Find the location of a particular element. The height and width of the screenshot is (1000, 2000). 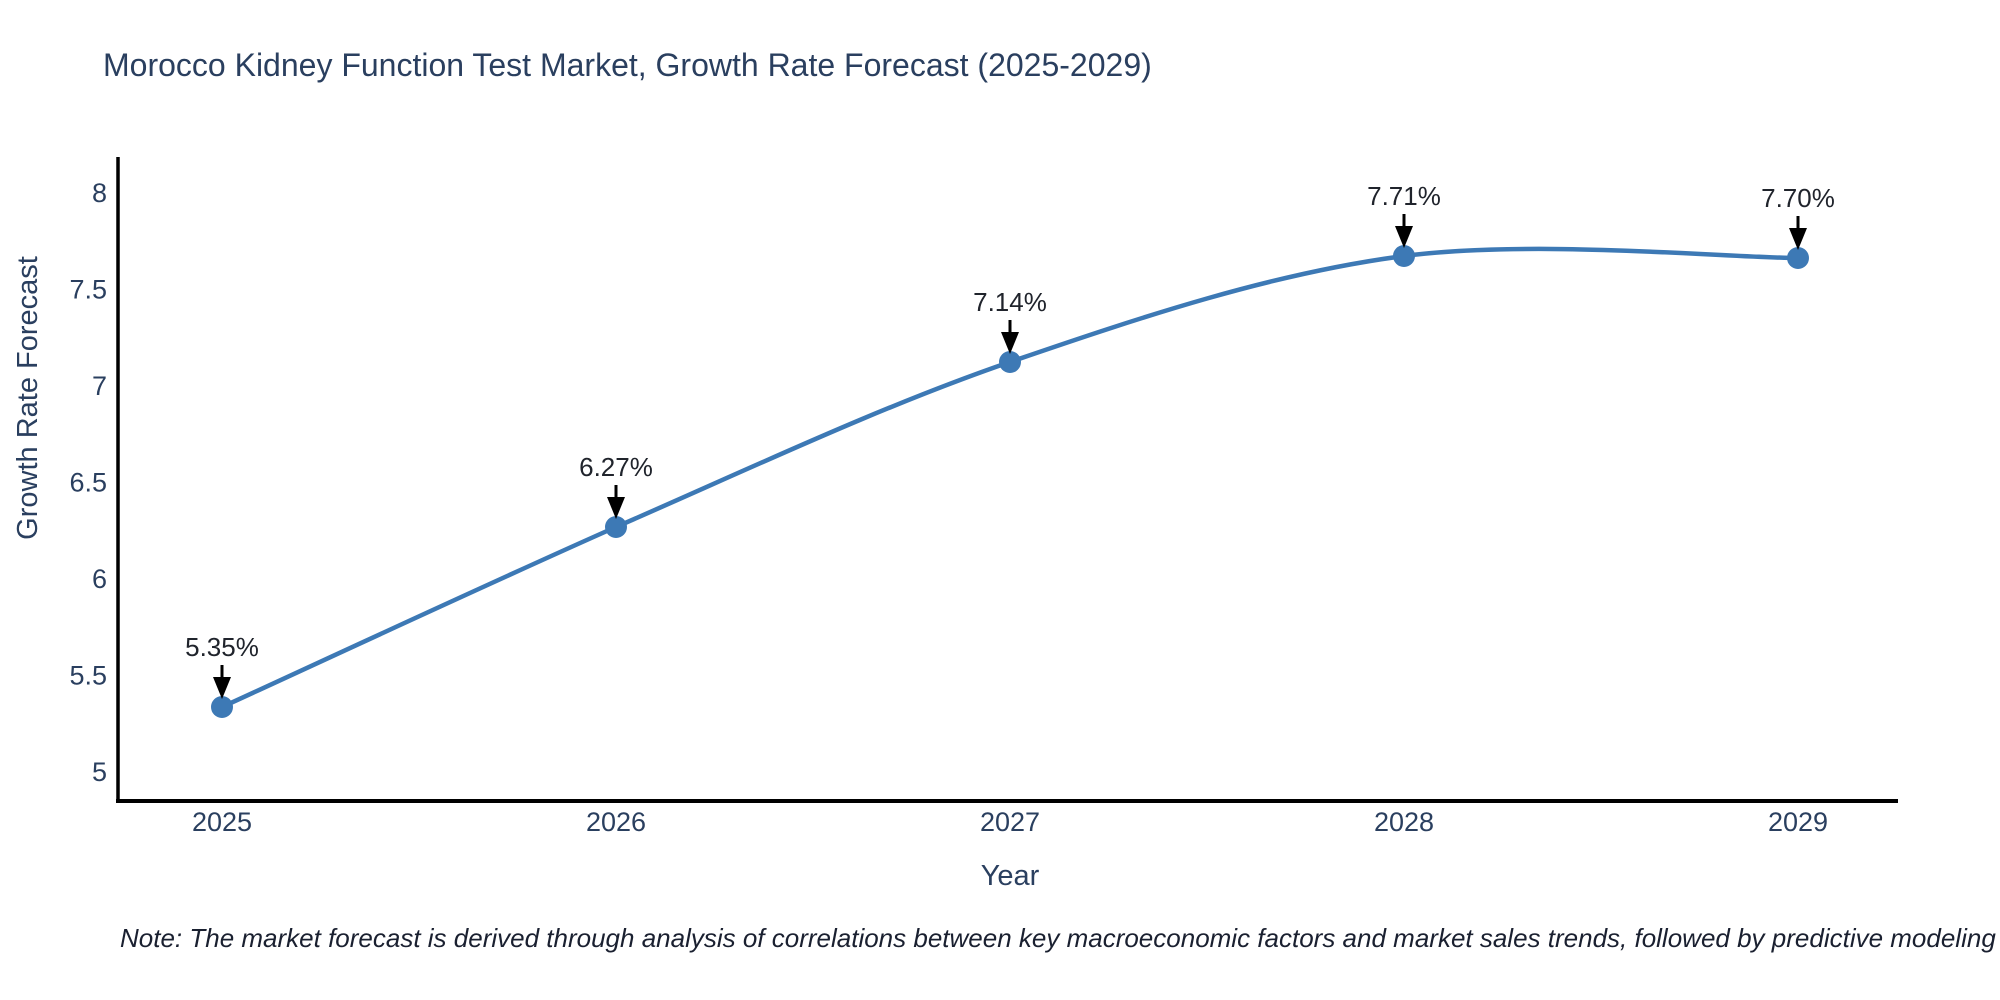

y-tick-label: 5.5 is located at coordinates (88, 676).